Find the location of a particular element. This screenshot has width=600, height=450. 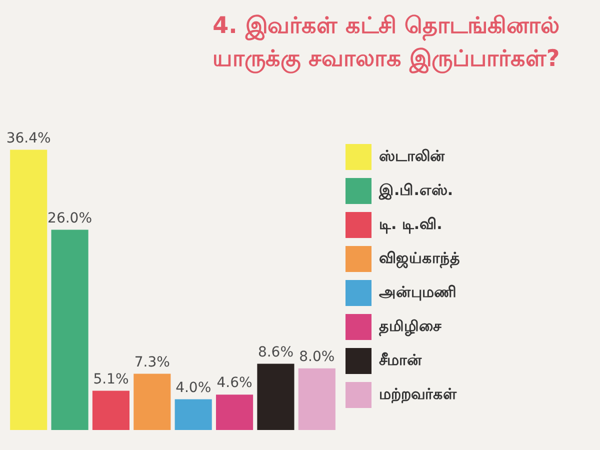

data-label: 8.0% is located at coordinates (317, 357).